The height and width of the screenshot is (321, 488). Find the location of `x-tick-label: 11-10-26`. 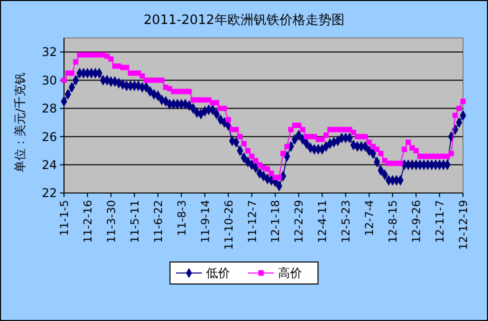

x-tick-label: 11-10-26 is located at coordinates (229, 225).